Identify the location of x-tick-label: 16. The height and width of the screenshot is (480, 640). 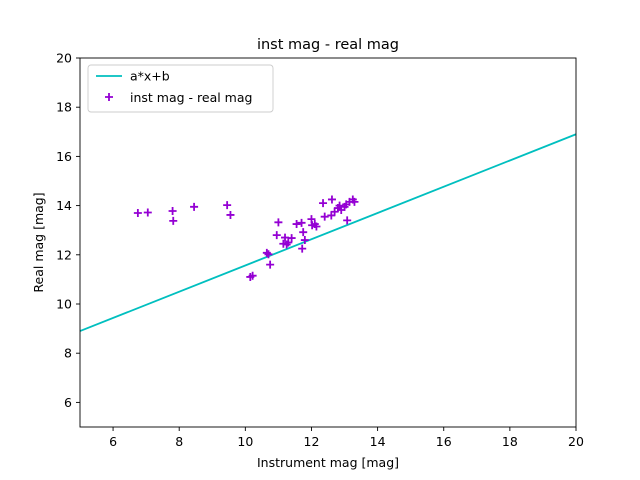
(444, 441).